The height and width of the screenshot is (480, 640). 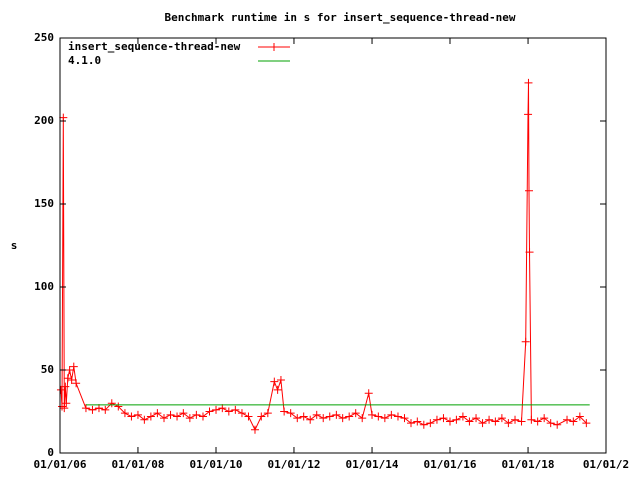 What do you see at coordinates (60, 464) in the screenshot?
I see `x-tick-label: 01/01/06` at bounding box center [60, 464].